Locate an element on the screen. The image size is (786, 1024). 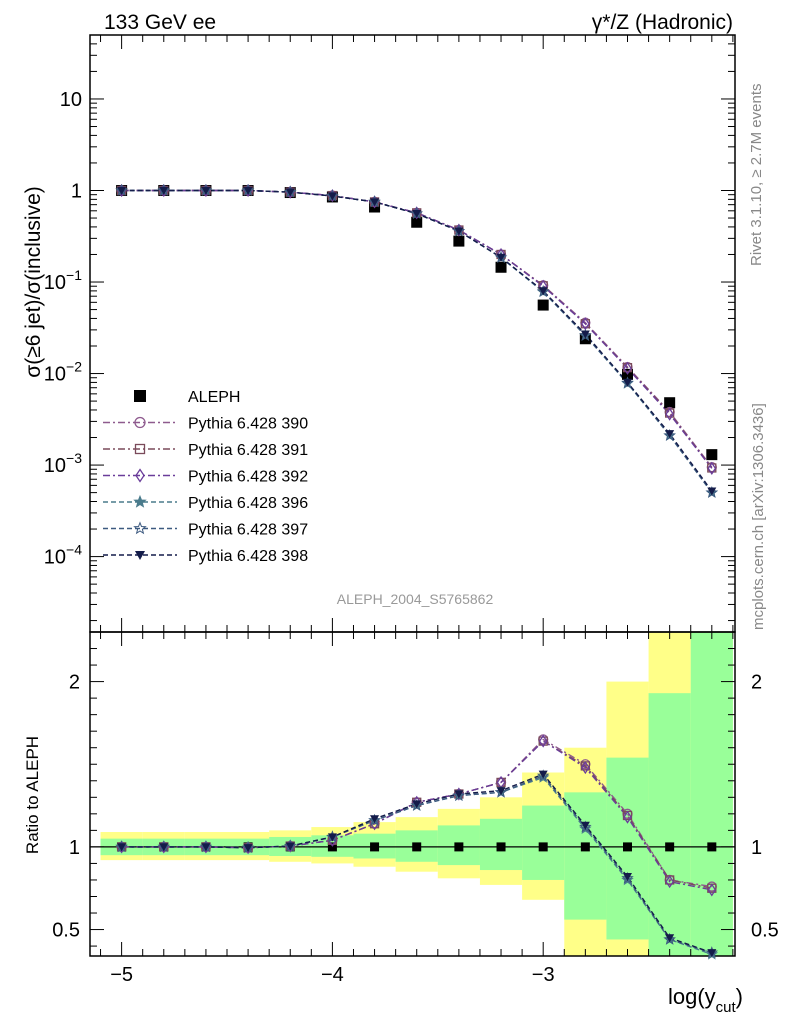
legend-label: Pythia 6.428 396 is located at coordinates (248, 503).